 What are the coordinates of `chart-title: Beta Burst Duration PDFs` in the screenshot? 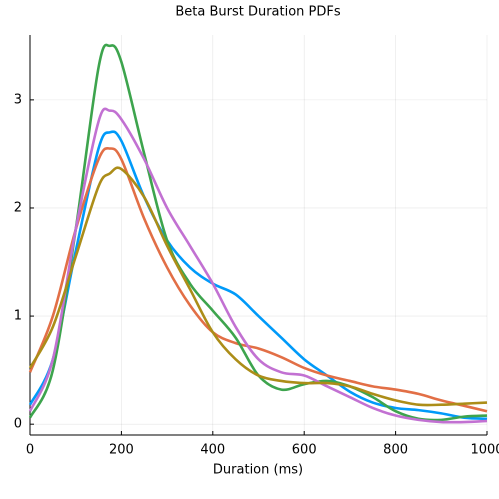 It's located at (258, 12).